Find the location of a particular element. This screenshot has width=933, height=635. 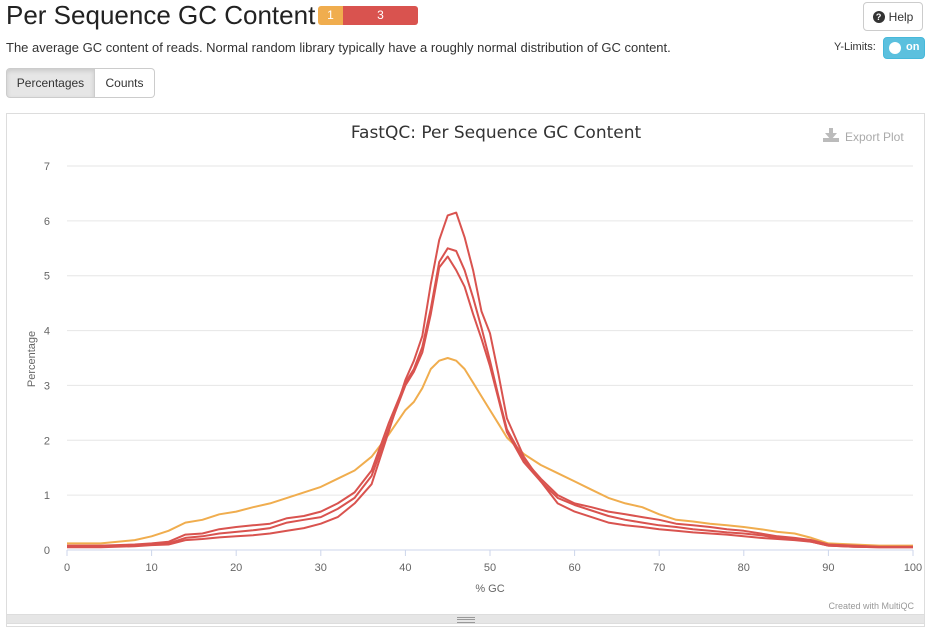

page-title: Per Sequence GC Content is located at coordinates (161, 15).